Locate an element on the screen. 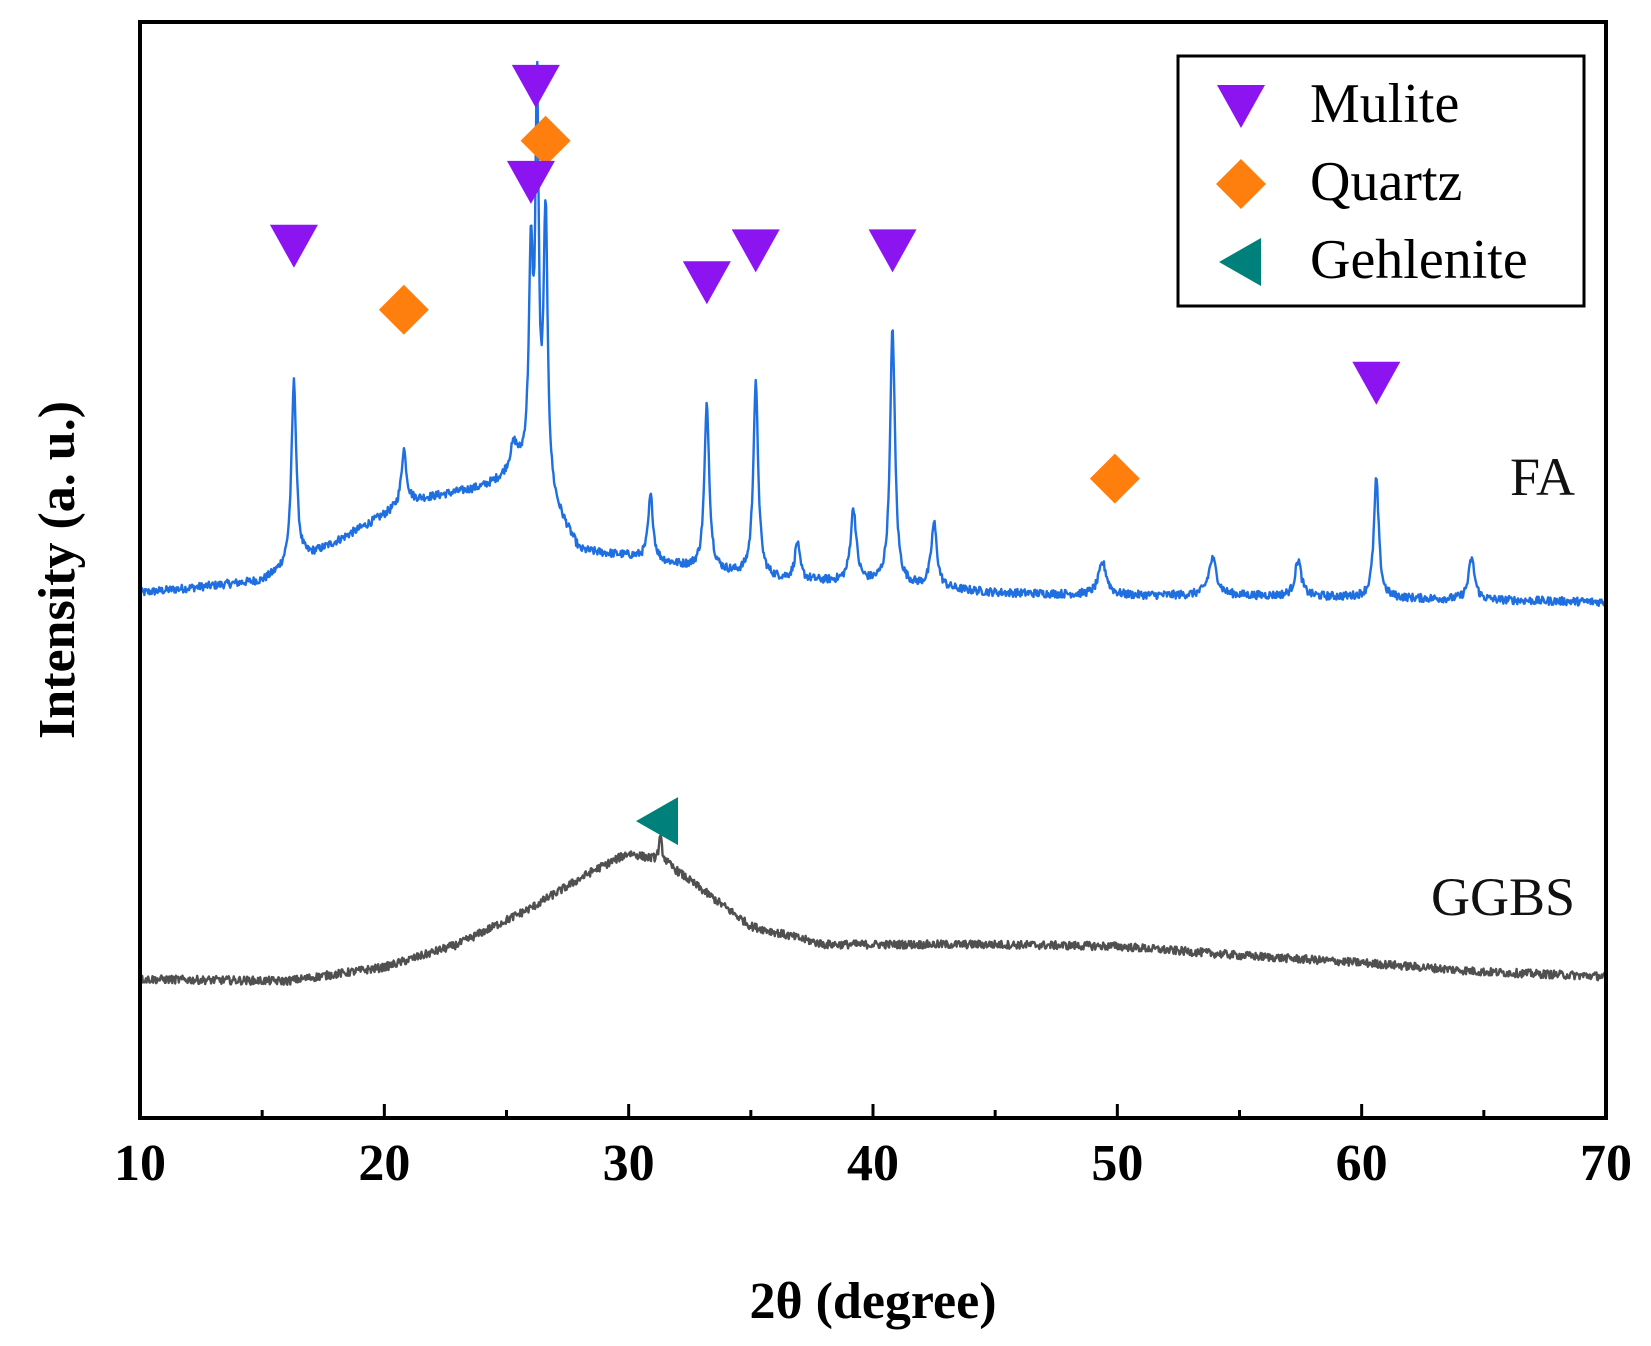 The width and height of the screenshot is (1651, 1346). x-tick-label-20: 20 is located at coordinates (384, 1163).